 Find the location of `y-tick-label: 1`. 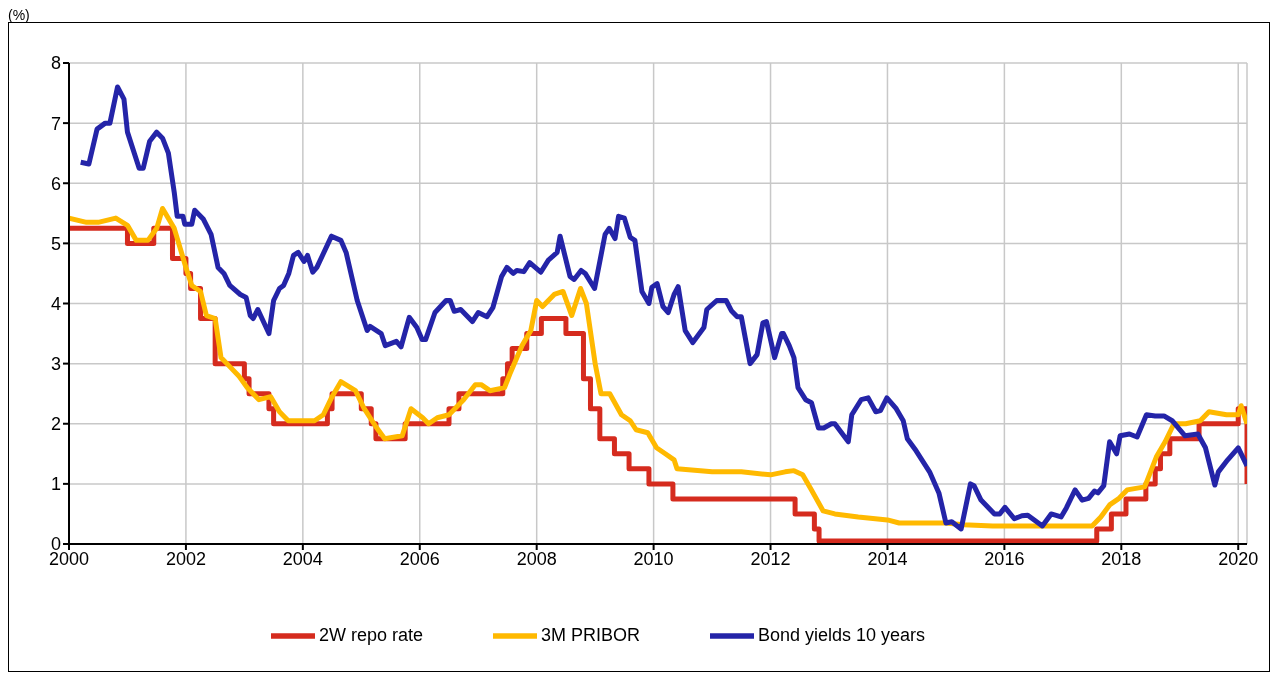

y-tick-label: 1 is located at coordinates (55, 484).